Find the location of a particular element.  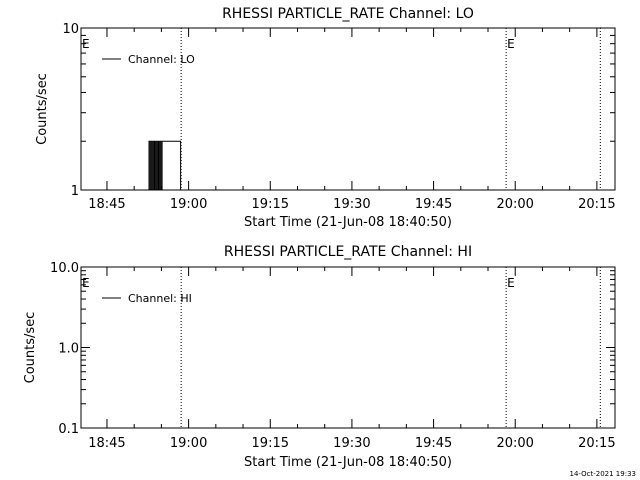

y-tick-label: 0.1 is located at coordinates (68, 429).